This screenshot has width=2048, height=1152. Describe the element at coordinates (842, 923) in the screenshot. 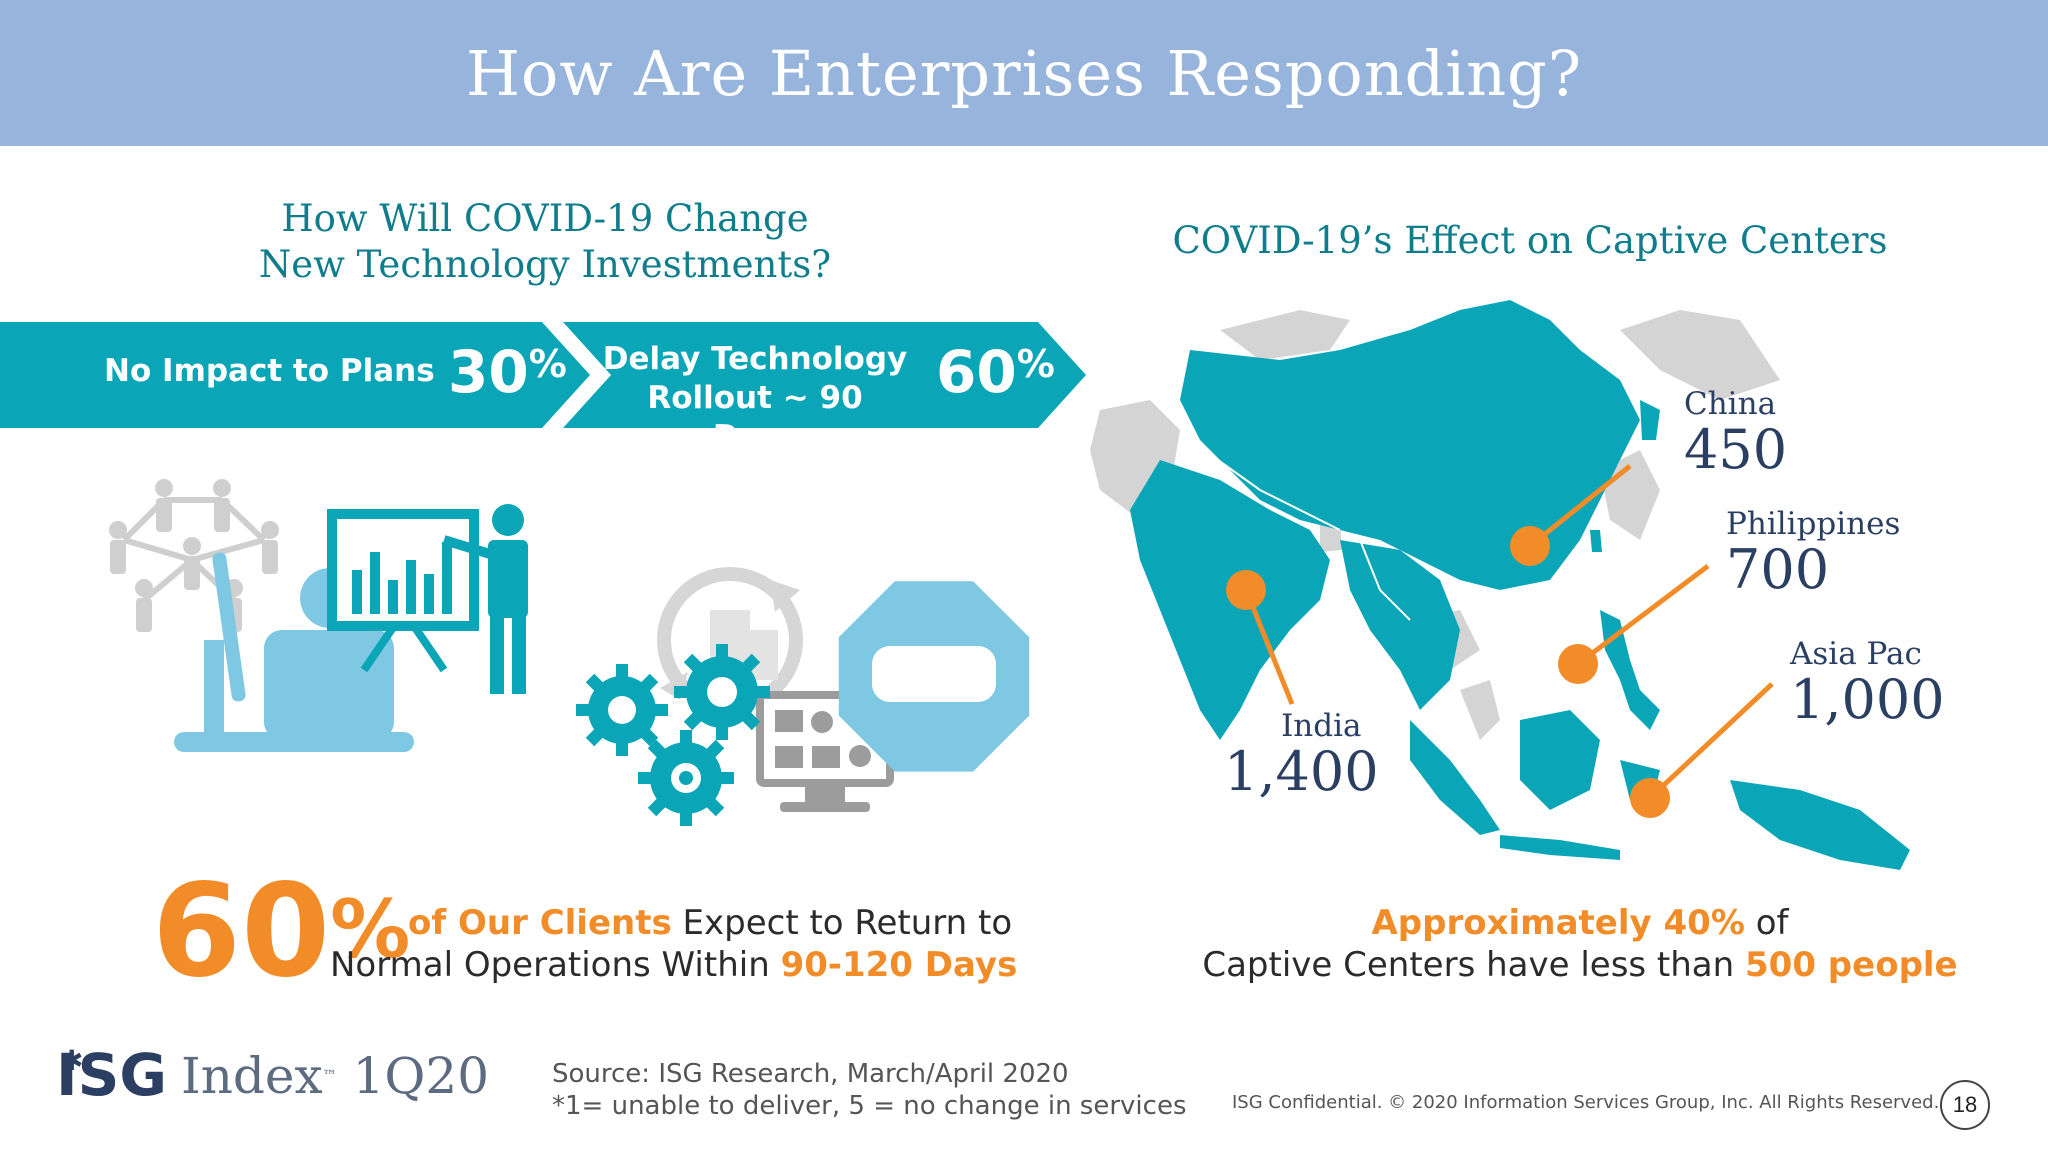

I see `stat-text-line1: Expect to Return to` at that location.